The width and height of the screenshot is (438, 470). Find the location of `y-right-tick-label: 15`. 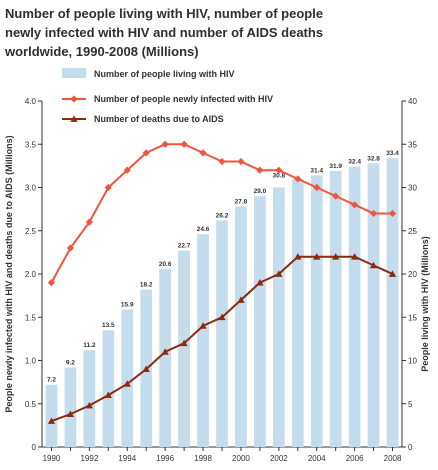

y-right-tick-label: 15 is located at coordinates (412, 317).